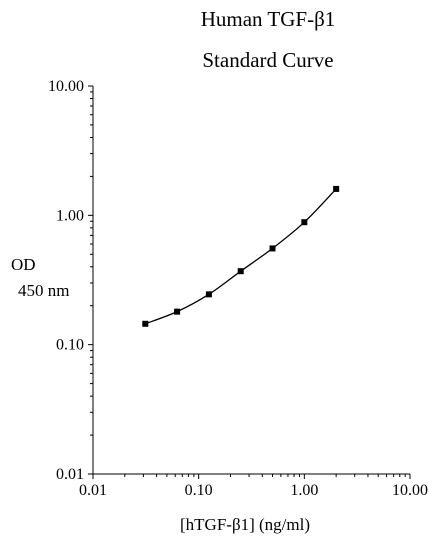 This screenshot has height=538, width=428. I want to click on x-axis-label: [hTGF-β1] (ng/ml), so click(245, 524).